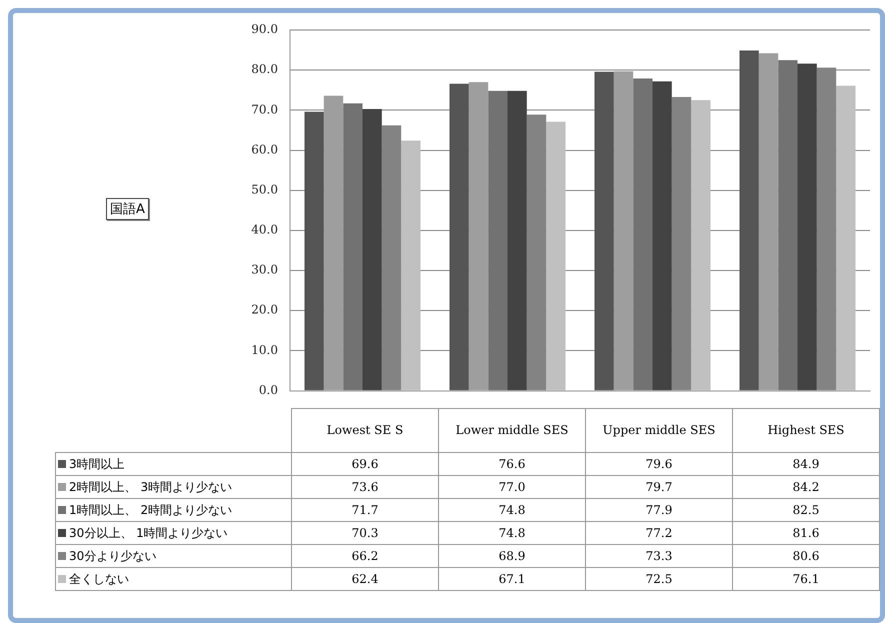  I want to click on legend-label: 1時間以上、 2時間より少ない, so click(174, 510).